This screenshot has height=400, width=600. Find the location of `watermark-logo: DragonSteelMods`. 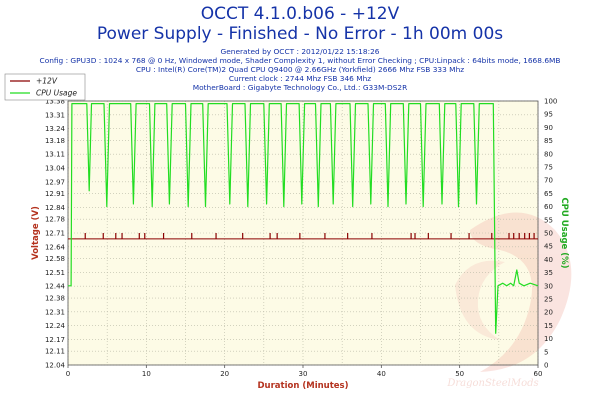

watermark-logo: DragonSteelMods is located at coordinates (509, 300).